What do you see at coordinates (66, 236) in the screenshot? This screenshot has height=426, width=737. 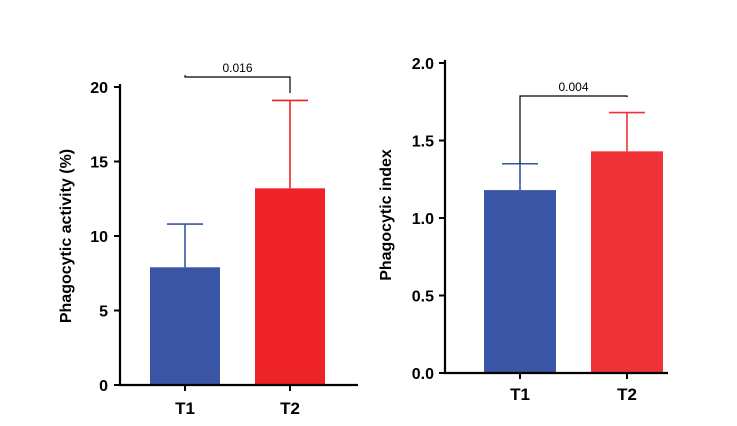 I see `y-axis-title-activity: Phagocytic activity (%)` at bounding box center [66, 236].